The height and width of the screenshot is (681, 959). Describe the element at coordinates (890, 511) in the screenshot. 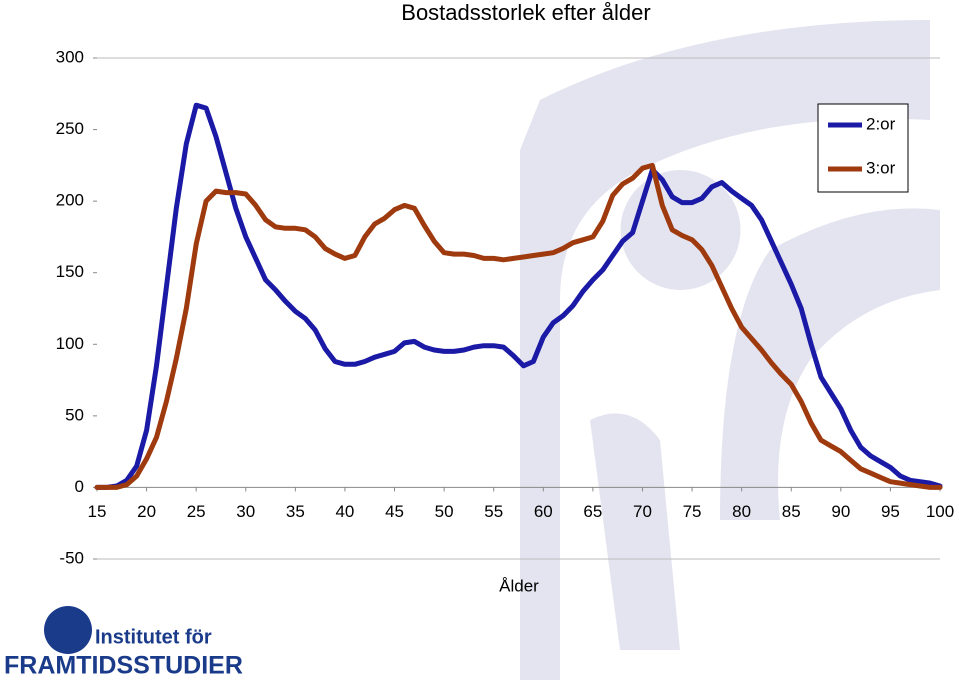

I see `x-tick-label: 95` at that location.